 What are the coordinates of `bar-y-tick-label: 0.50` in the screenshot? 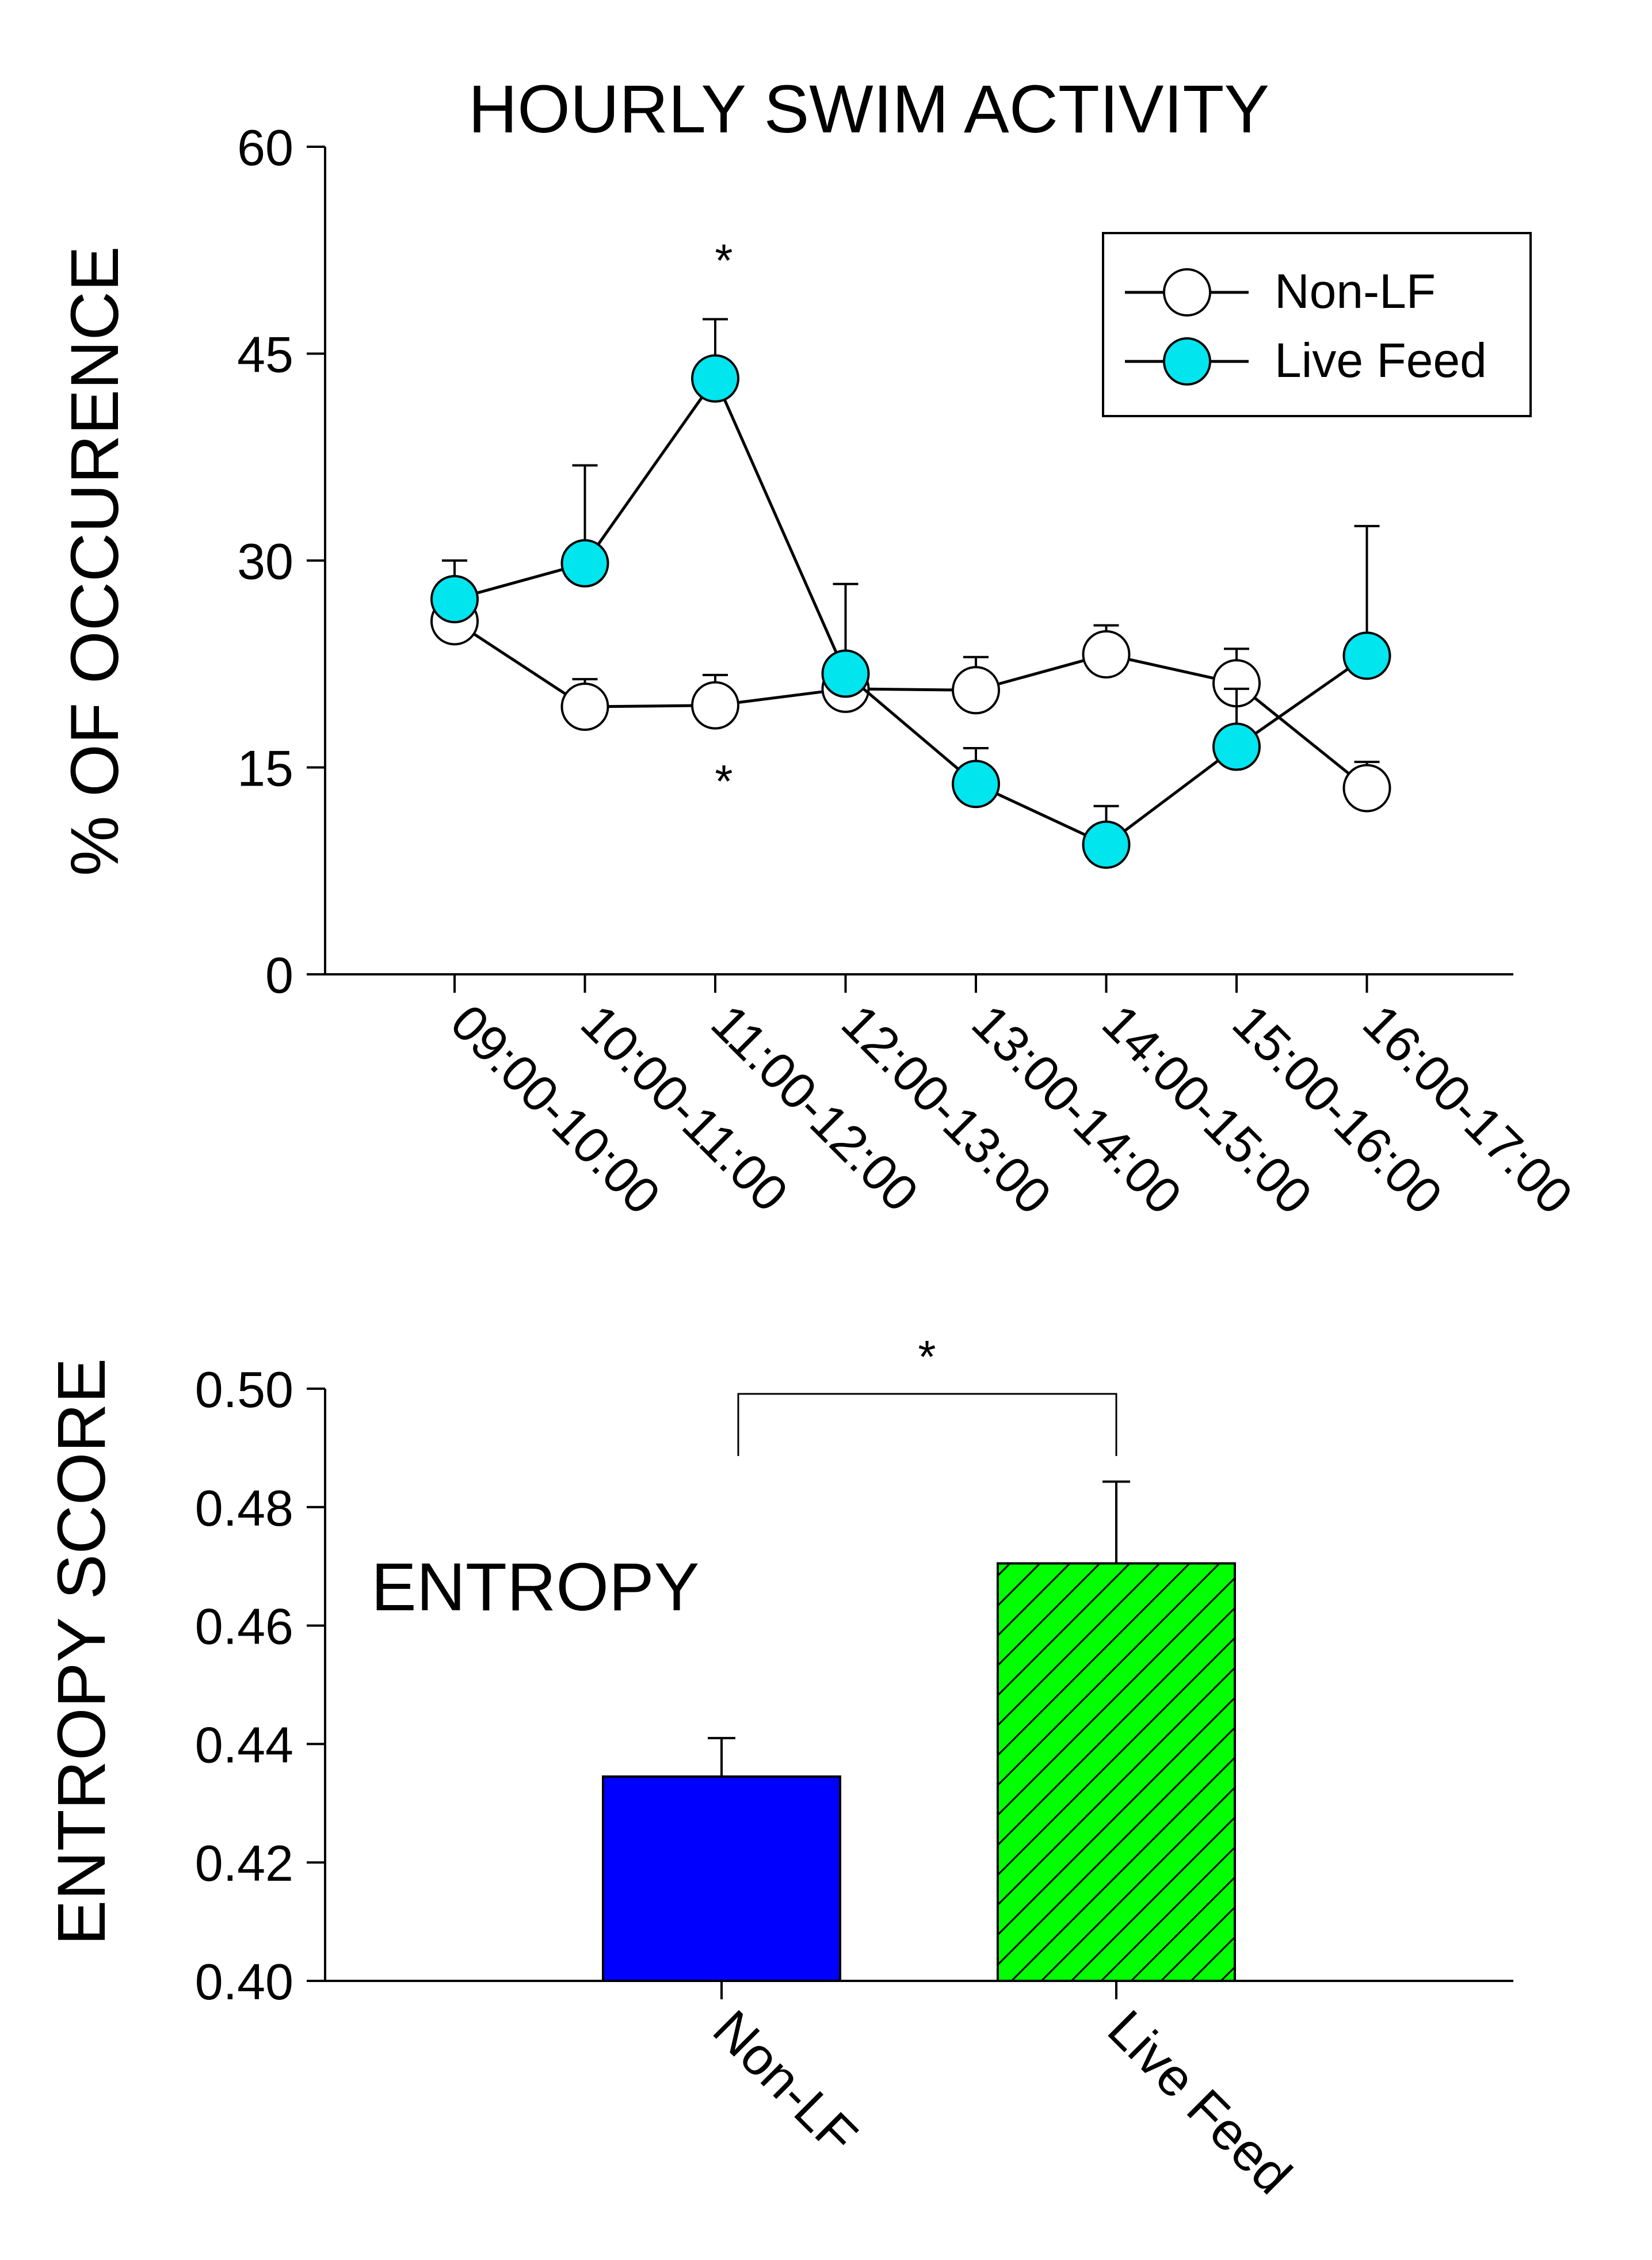 It's located at (244, 1389).